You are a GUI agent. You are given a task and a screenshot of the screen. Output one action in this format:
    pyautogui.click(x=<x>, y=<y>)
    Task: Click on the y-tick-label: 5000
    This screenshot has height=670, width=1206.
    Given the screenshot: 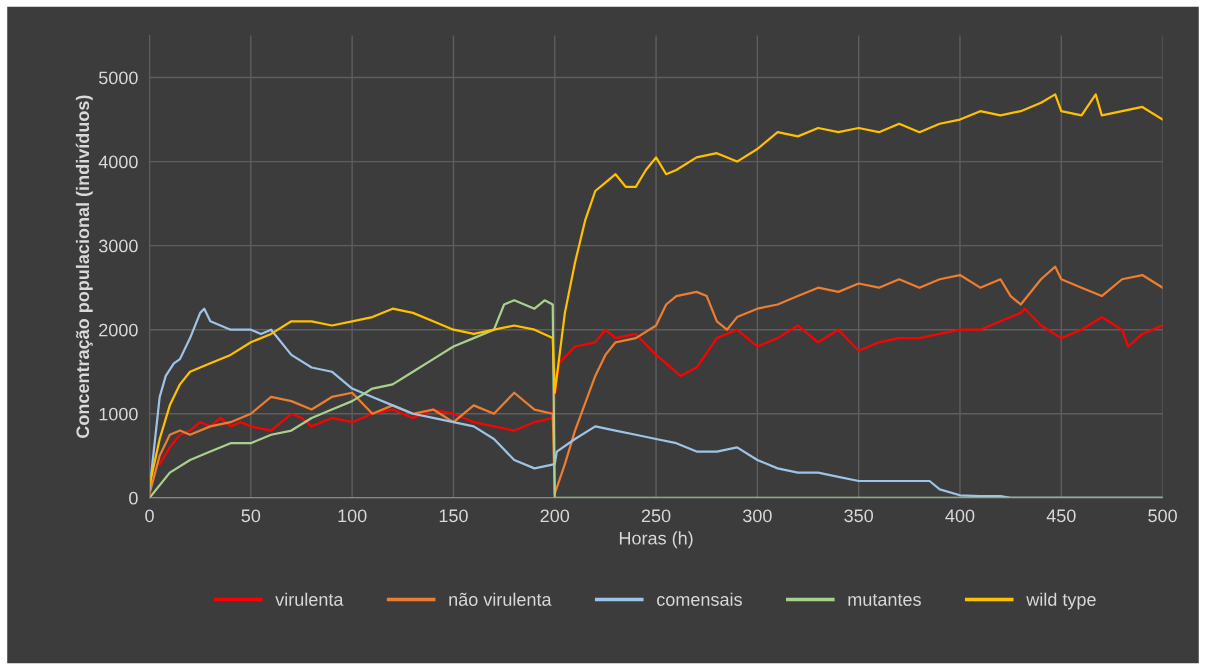 What is the action you would take?
    pyautogui.click(x=118, y=78)
    